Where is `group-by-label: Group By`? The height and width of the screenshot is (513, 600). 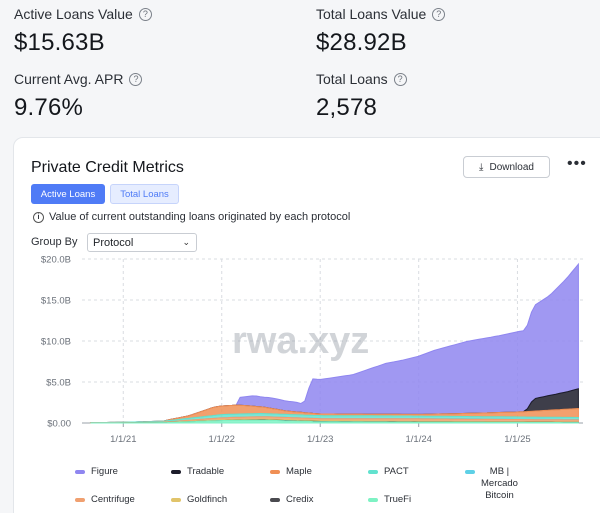 group-by-label: Group By is located at coordinates (54, 242).